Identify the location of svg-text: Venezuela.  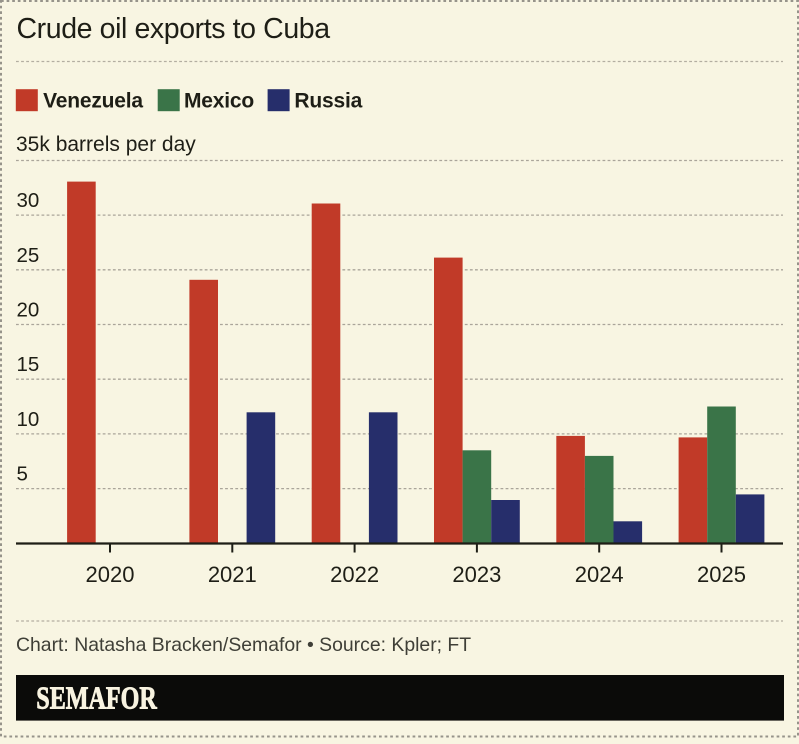
(93, 101).